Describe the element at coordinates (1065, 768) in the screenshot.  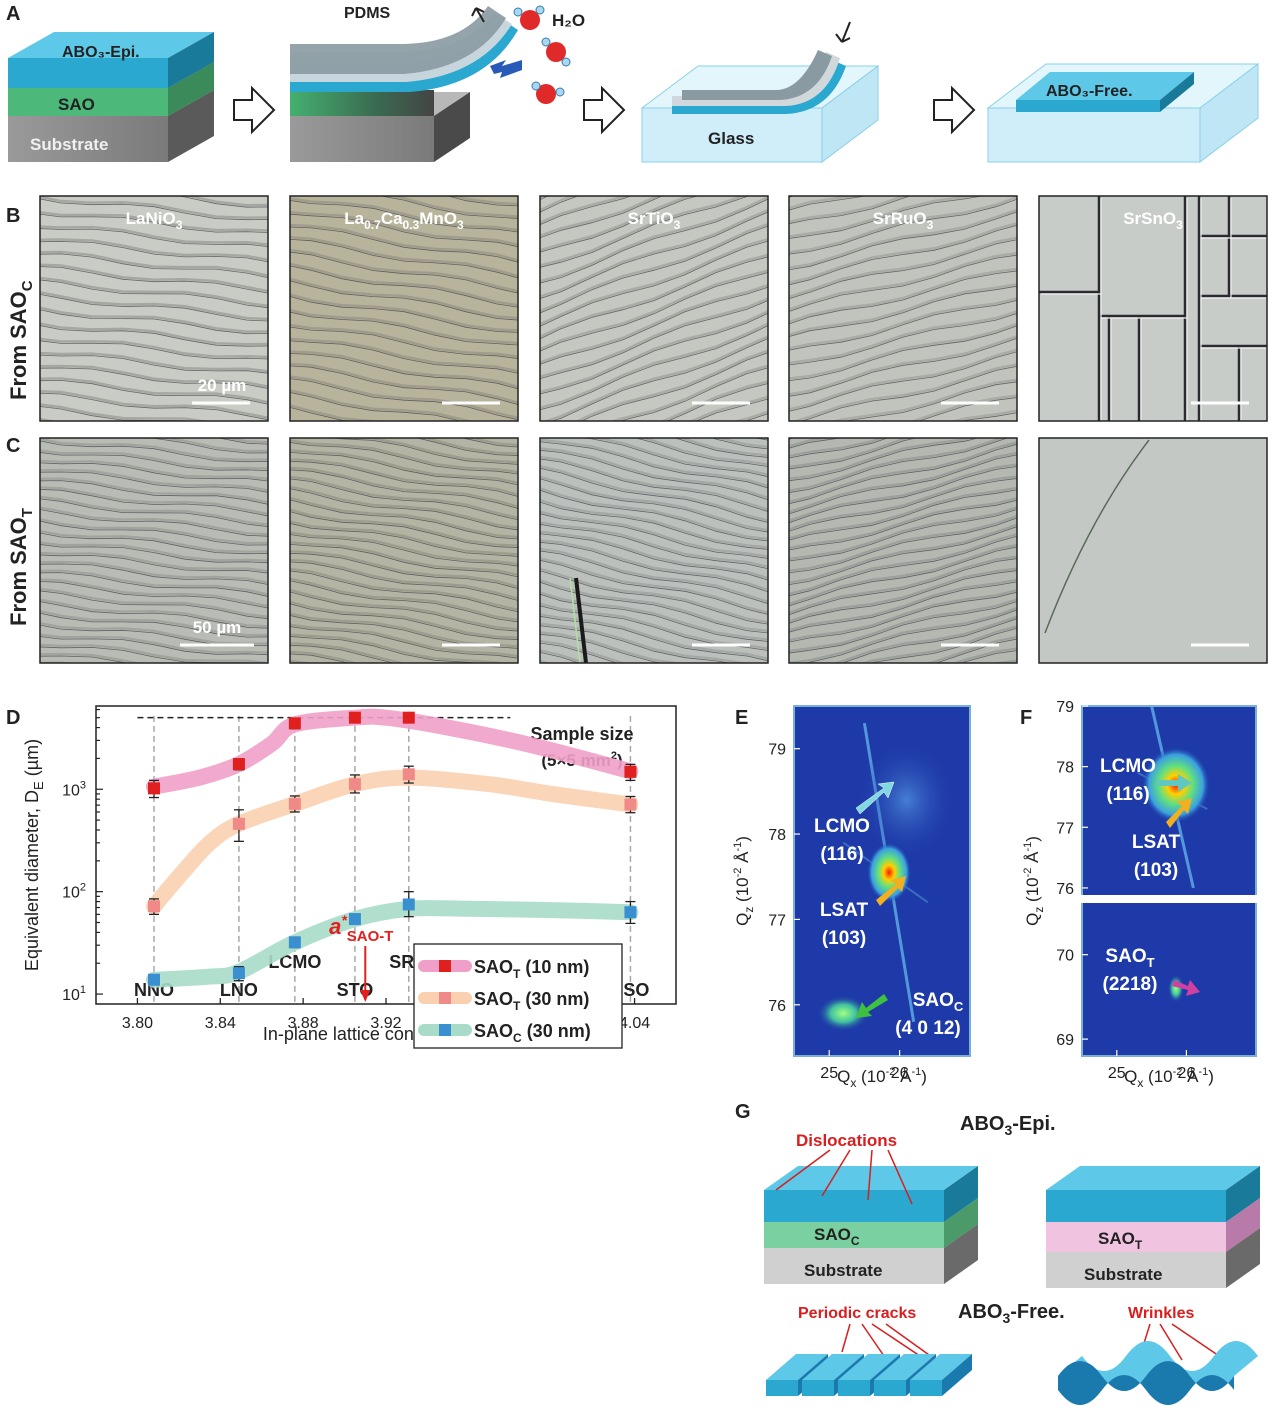
I see `y-tick-label: 78` at that location.